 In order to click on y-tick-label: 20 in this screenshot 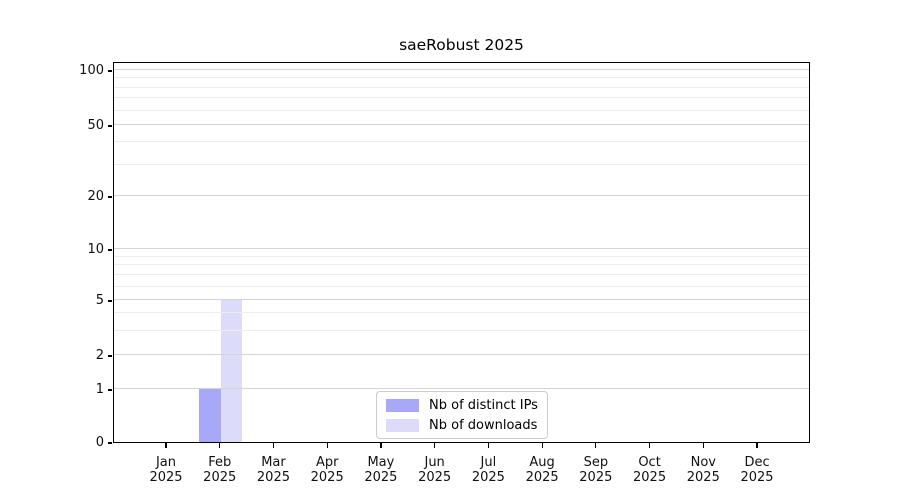, I will do `click(95, 196)`.